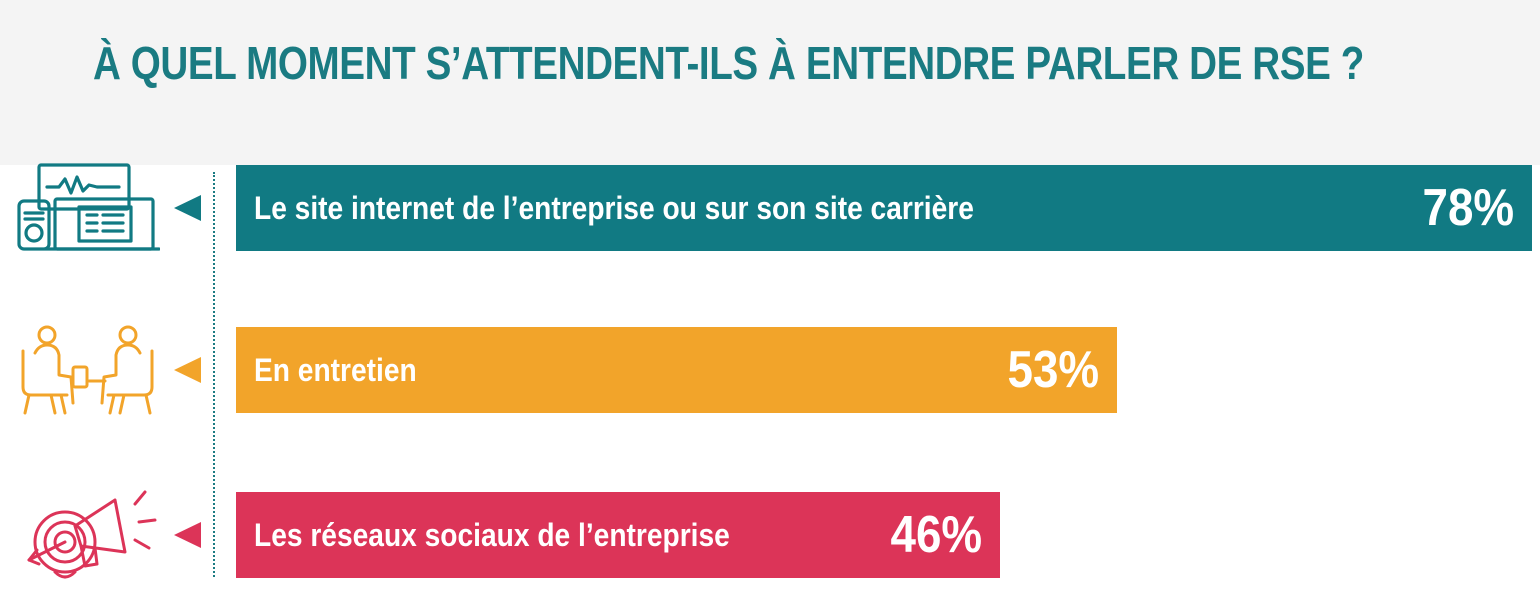 The width and height of the screenshot is (1540, 592). I want to click on chart-bar: Les réseaux sociaux de l’entreprise 46%, so click(618, 535).